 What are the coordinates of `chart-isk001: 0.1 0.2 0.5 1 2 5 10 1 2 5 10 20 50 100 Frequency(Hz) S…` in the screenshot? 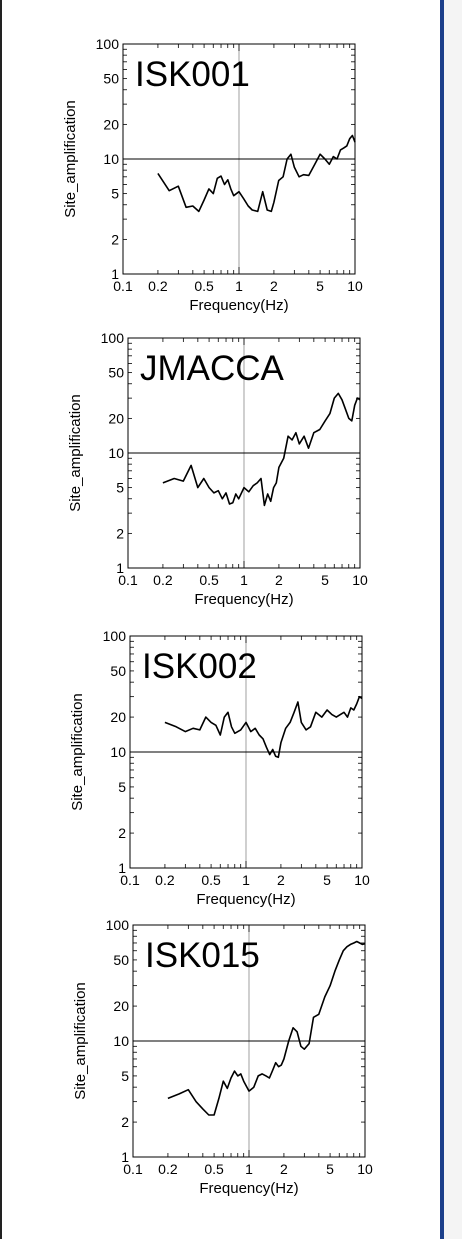 It's located at (212, 175).